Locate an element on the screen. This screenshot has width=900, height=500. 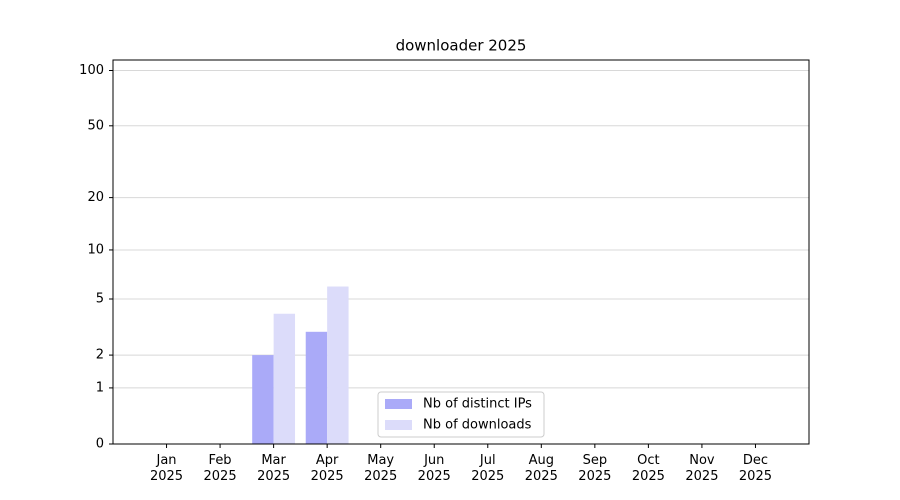
x-tick-label: Feb 2025 is located at coordinates (220, 468).